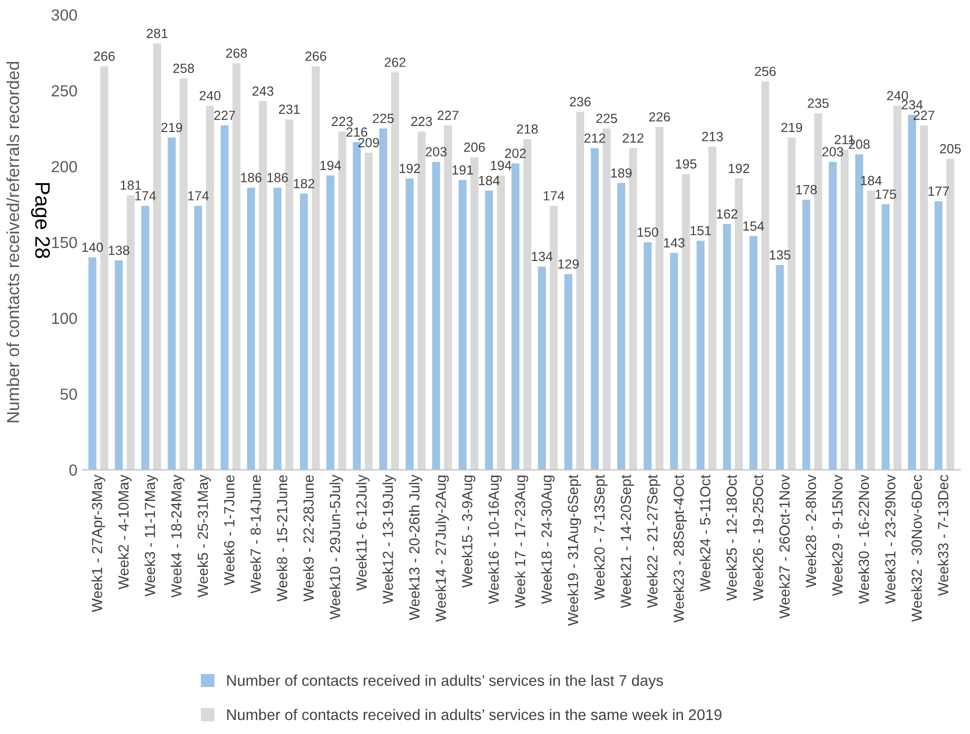 The height and width of the screenshot is (734, 970). Describe the element at coordinates (92, 247) in the screenshot. I see `data-label: 140` at that location.